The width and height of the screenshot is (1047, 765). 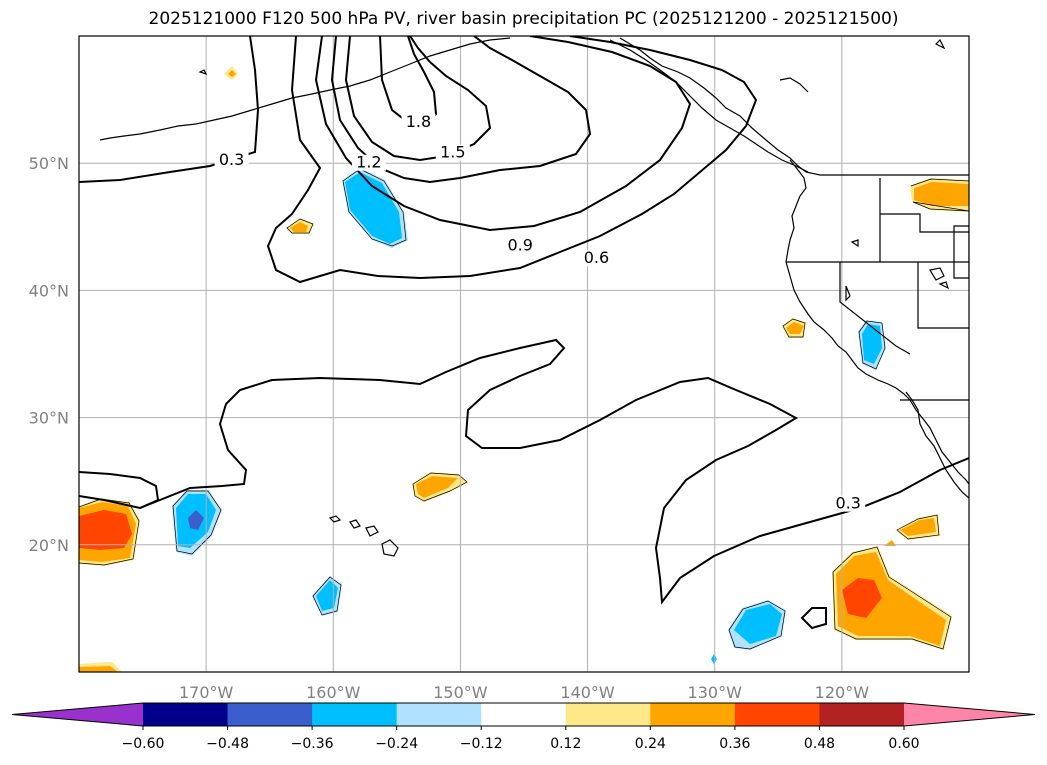 I want to click on colorbar-tick-label: 0.36, so click(x=734, y=744).